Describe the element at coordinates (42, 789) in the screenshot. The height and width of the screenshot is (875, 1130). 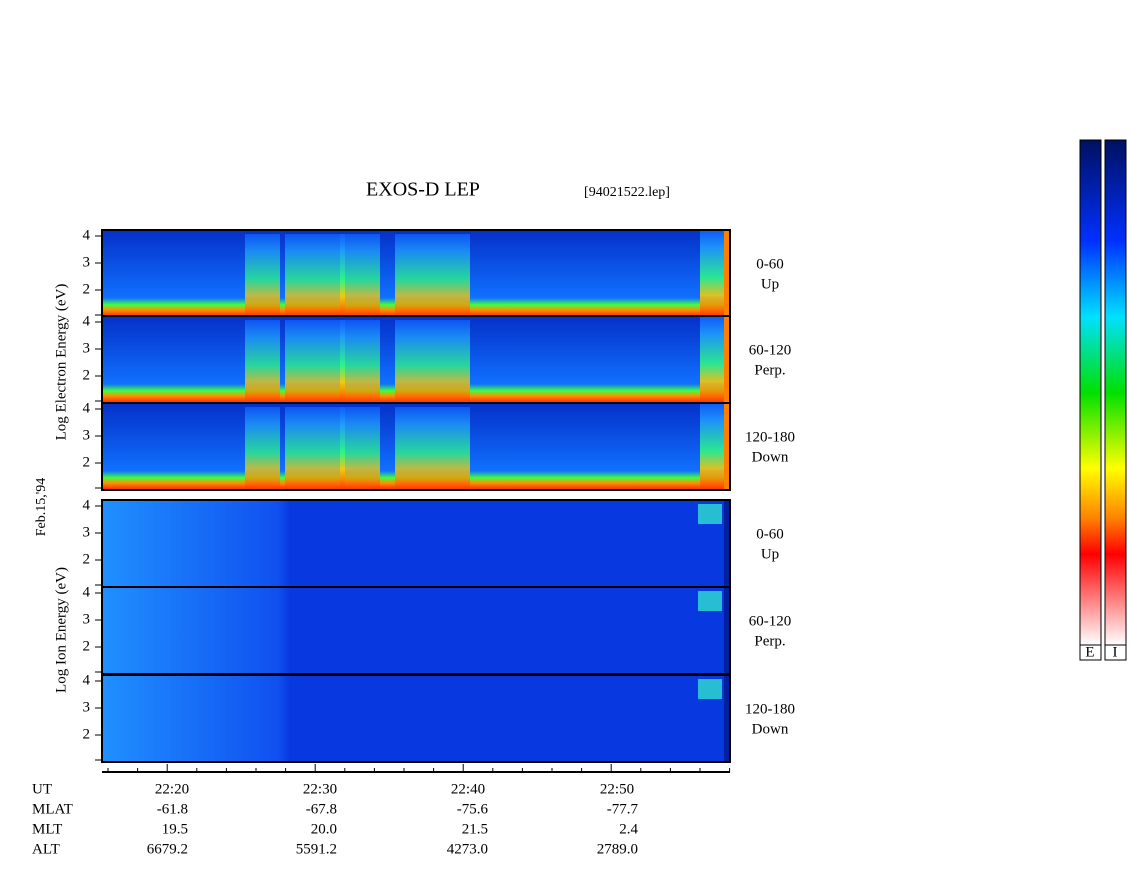
I see `footer-label: UT` at that location.